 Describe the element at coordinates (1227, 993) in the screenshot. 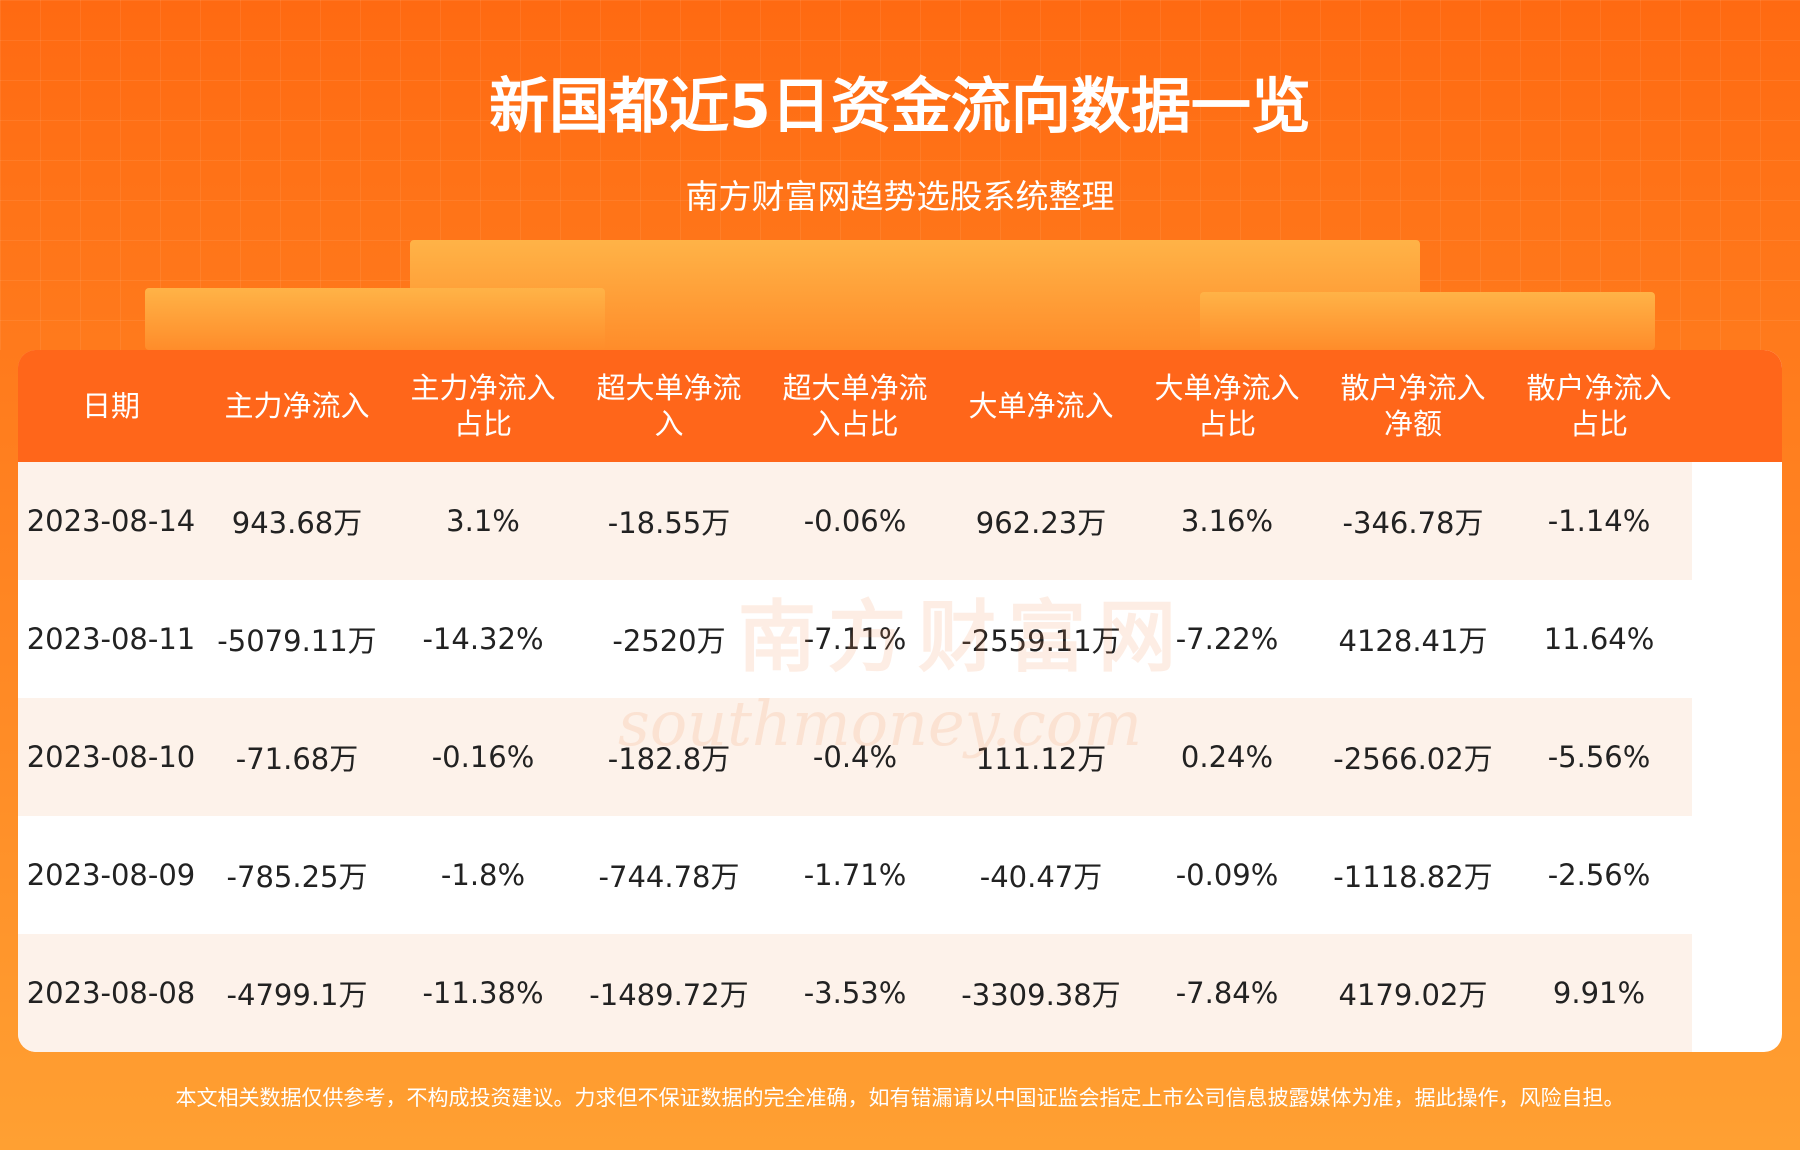

I see `table-cell: -7.84%` at that location.